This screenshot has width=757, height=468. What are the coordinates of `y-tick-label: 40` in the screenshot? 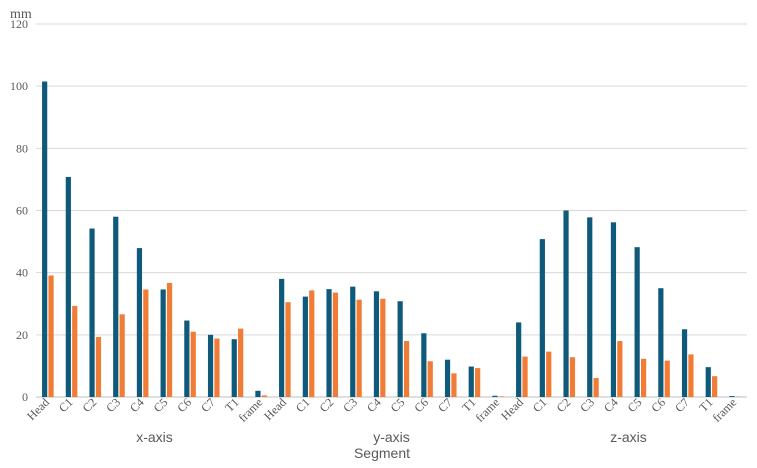 It's located at (22, 273).